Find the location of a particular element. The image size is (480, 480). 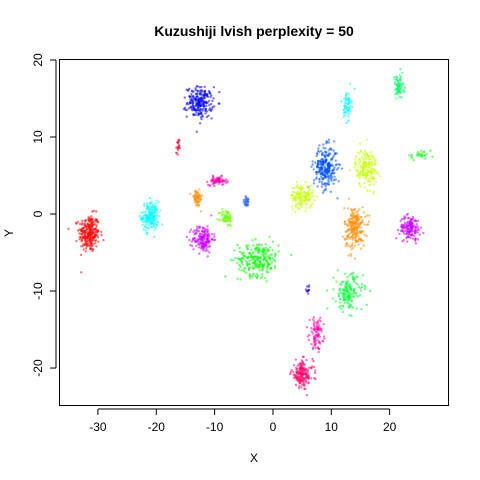

y-tick-label: 20 is located at coordinates (38, 60).